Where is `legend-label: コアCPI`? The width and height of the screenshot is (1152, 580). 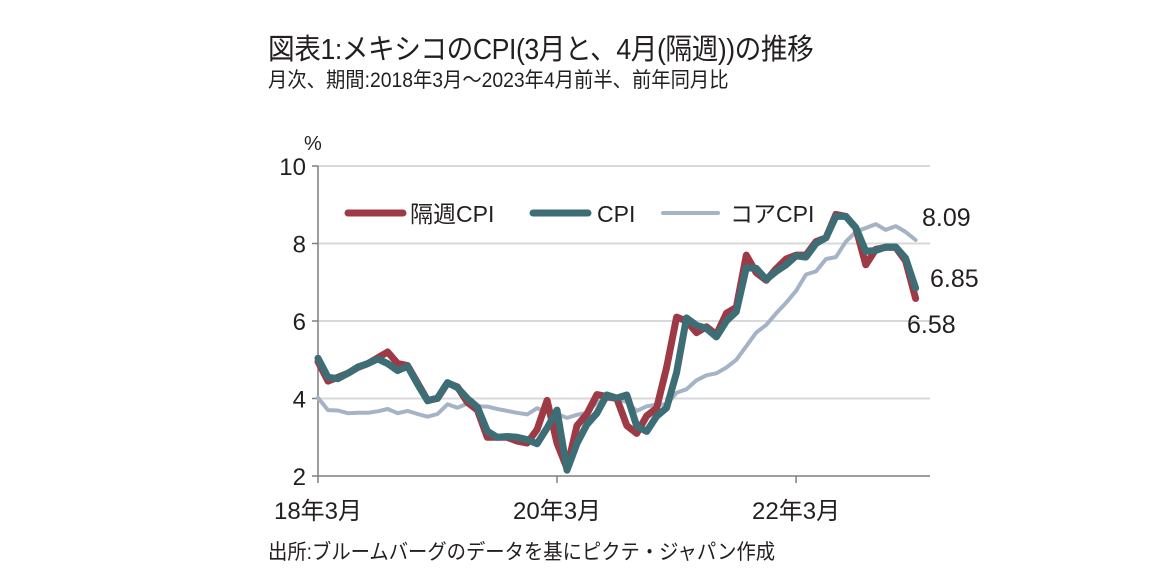
legend-label: コアCPI is located at coordinates (772, 214).